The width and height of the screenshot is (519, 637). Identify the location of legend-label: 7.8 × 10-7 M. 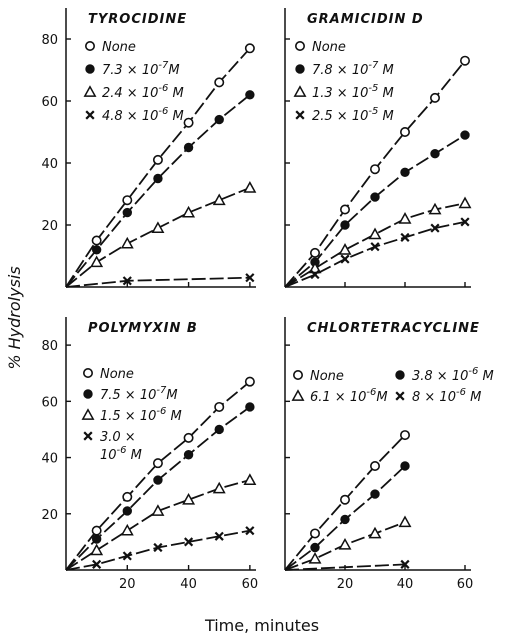
(353, 69).